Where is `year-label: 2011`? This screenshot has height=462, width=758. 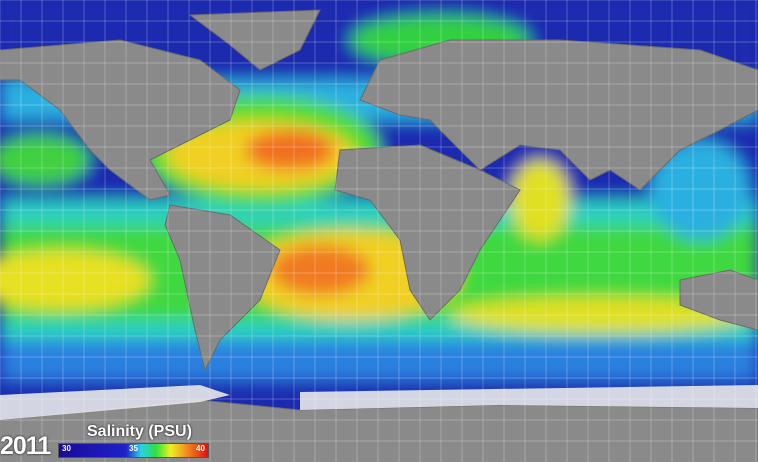
year-label: 2011 is located at coordinates (25, 446).